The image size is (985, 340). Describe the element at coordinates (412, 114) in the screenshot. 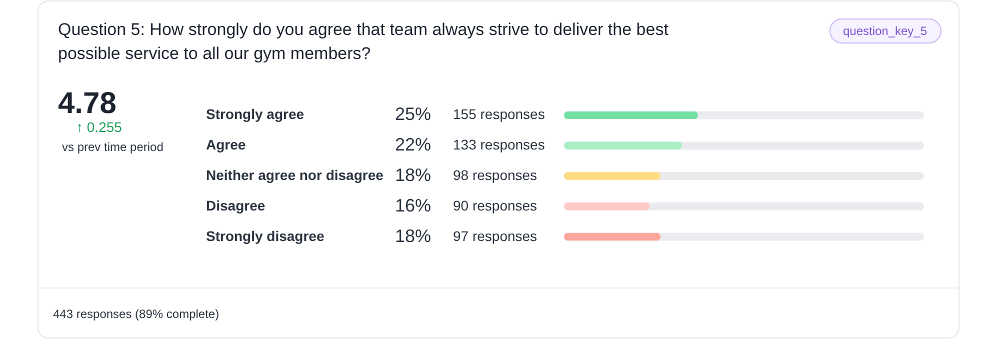

I see `data-label: 25%` at that location.